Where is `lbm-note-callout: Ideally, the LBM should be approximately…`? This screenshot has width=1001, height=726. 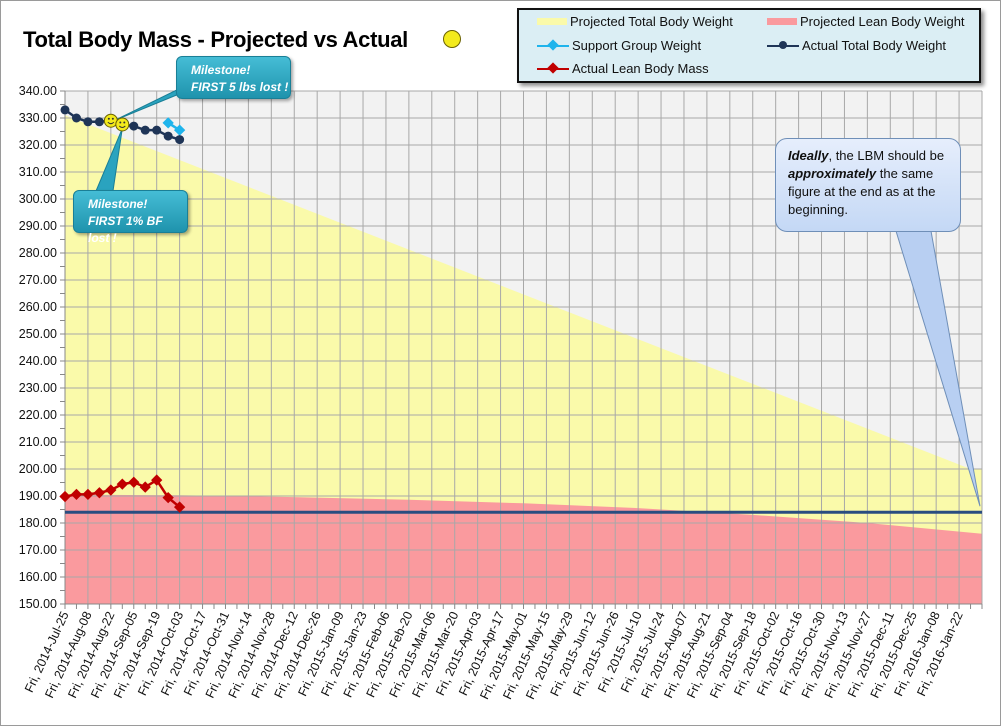
lbm-note-callout: Ideally, the LBM should be approximately… is located at coordinates (868, 185).